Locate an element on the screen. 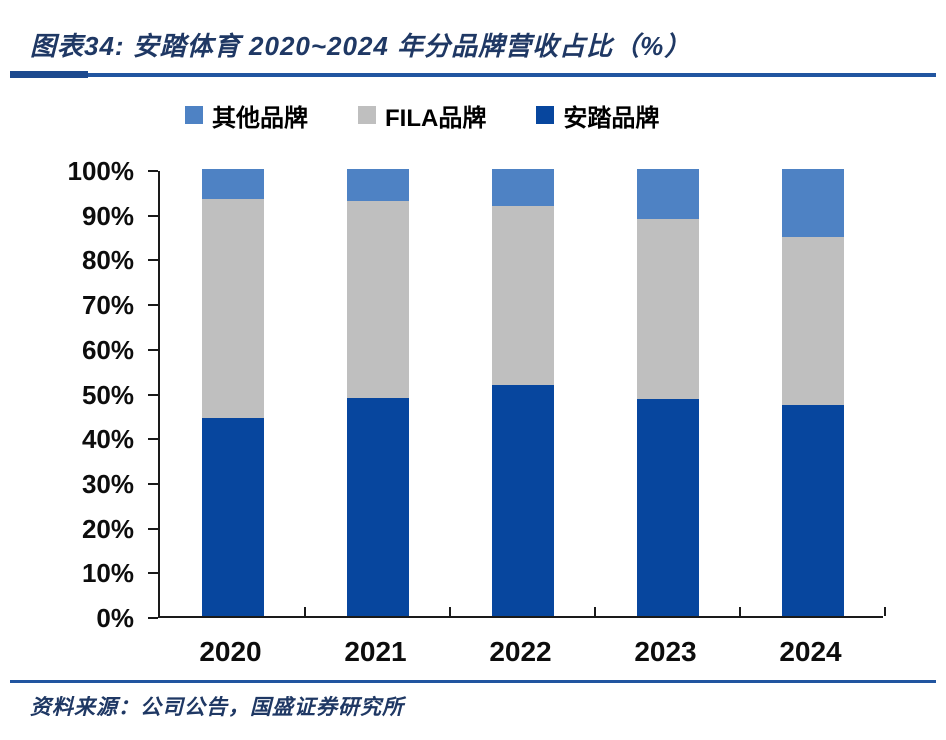 This screenshot has width=946, height=740. y-axis-label: 50% is located at coordinates (107, 394).